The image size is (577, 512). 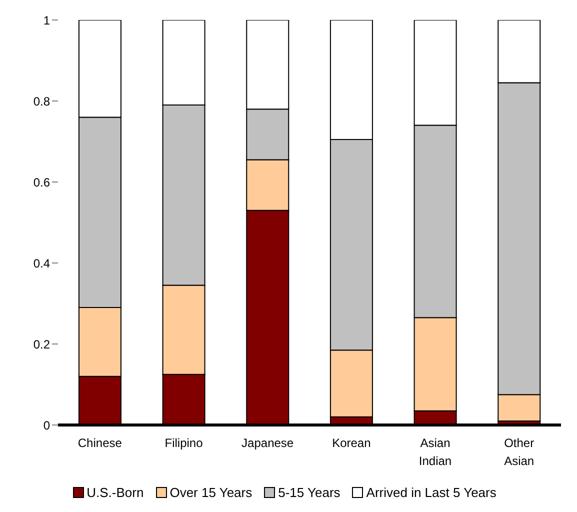 What do you see at coordinates (519, 452) in the screenshot?
I see `x-tick-label: Other Asian` at bounding box center [519, 452].